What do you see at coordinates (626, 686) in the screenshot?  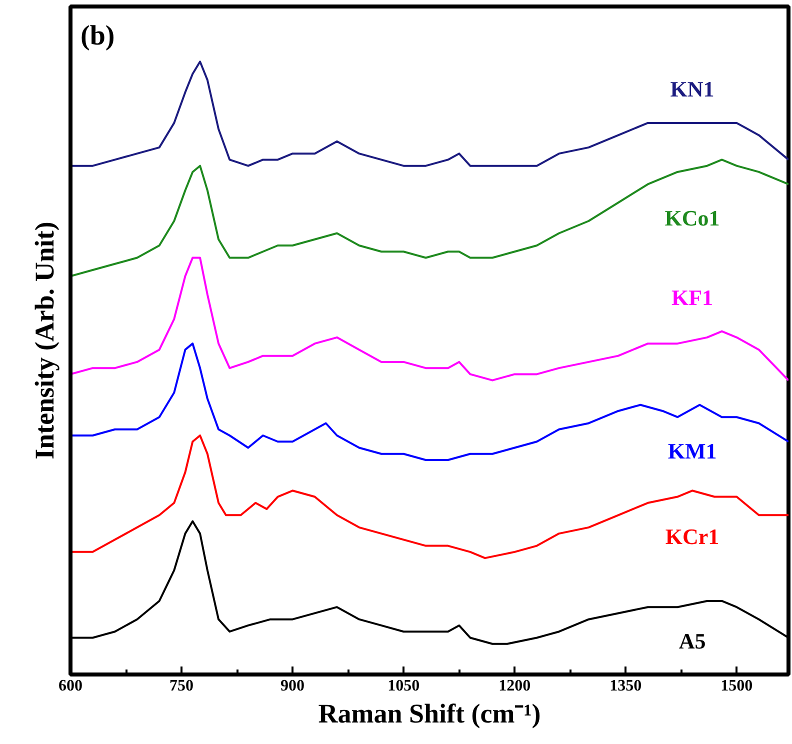 I see `x-tick-label: 1350` at bounding box center [626, 686].